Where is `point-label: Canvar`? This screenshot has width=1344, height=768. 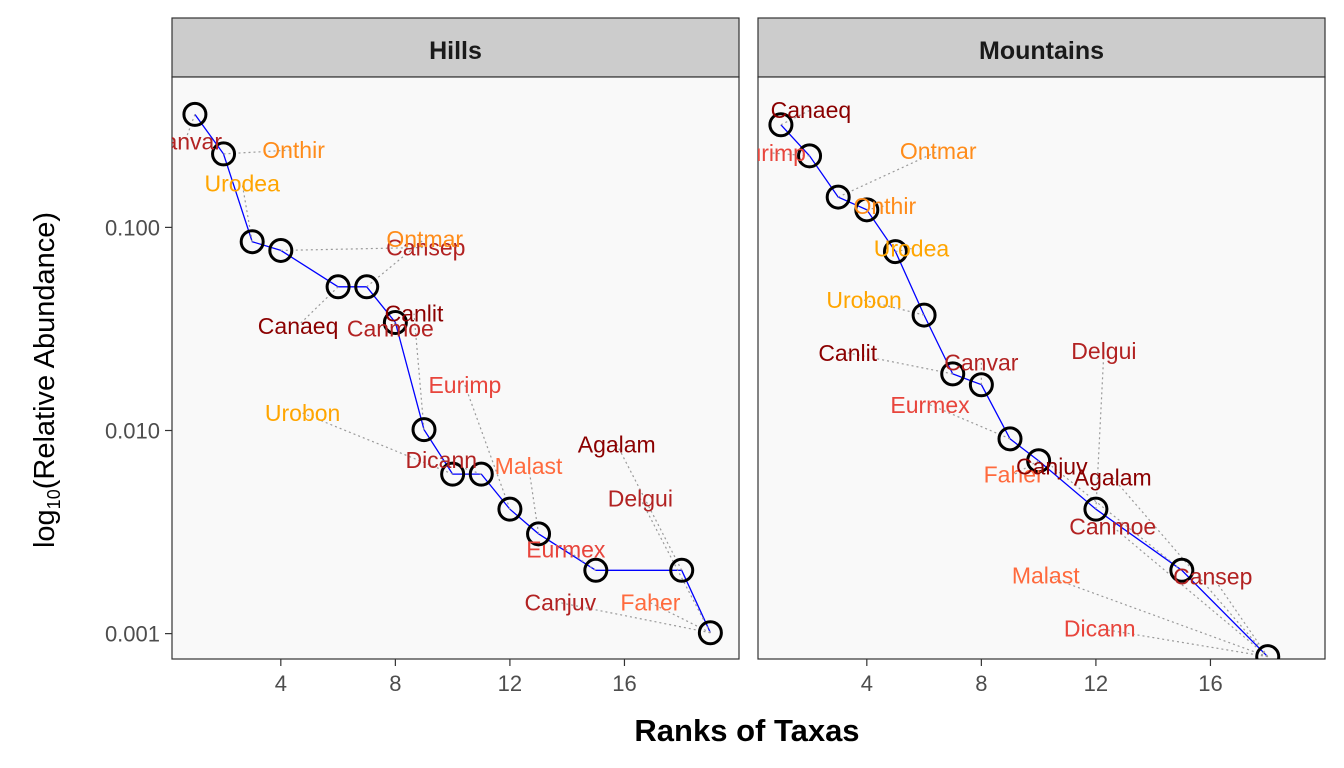 point-label: Canvar is located at coordinates (185, 141).